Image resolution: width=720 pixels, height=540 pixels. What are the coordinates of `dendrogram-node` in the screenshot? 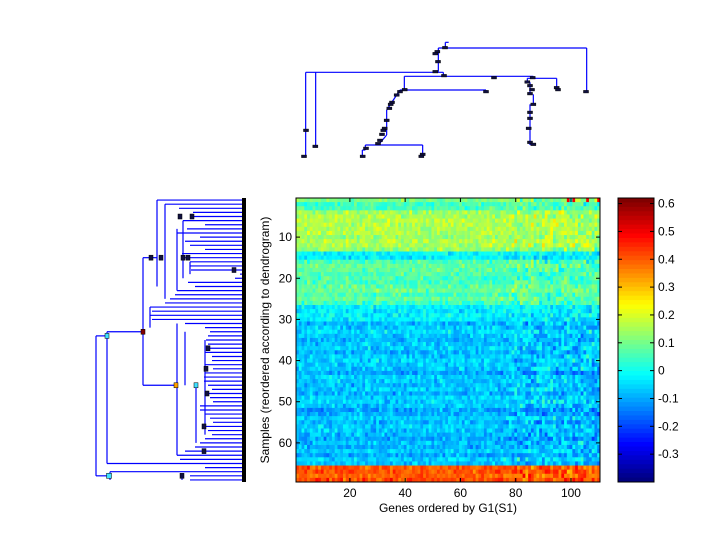 It's located at (532, 90).